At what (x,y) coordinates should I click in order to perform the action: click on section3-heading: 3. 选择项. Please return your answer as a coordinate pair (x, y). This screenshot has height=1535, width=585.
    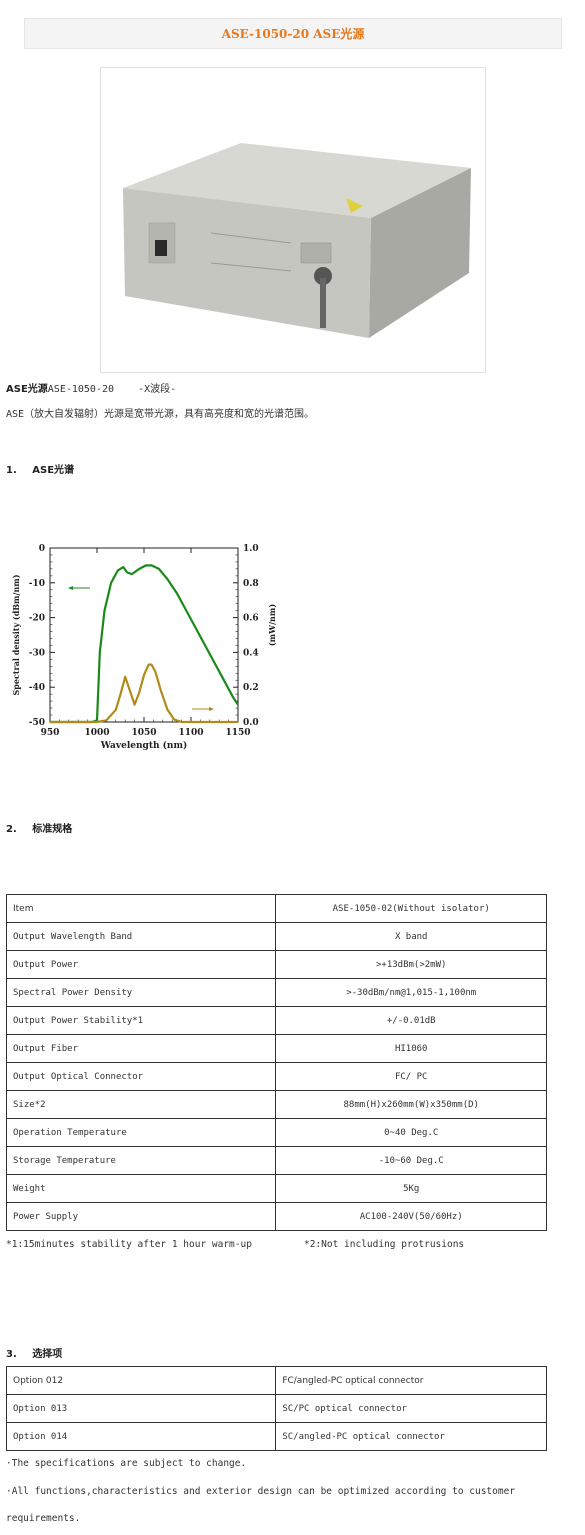
    Looking at the image, I should click on (34, 1352).